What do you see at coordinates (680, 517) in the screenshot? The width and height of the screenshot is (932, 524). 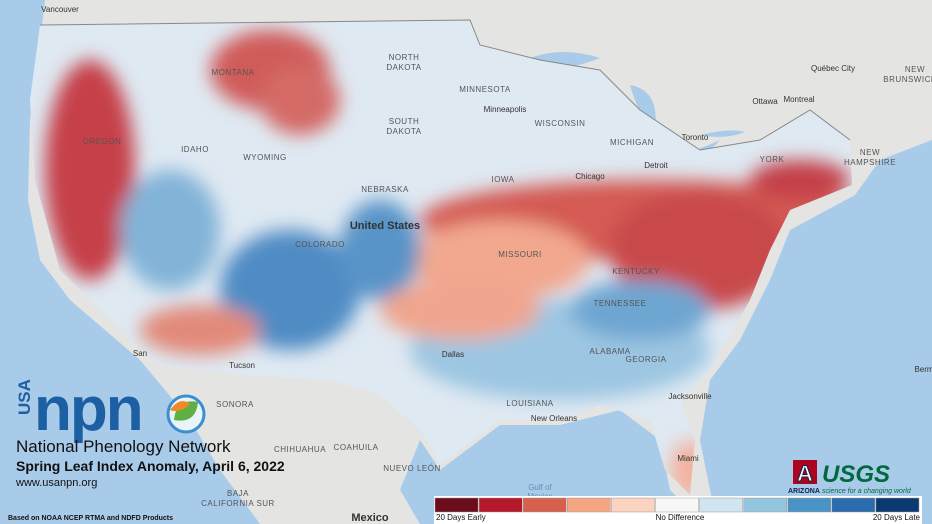 I see `legend-label: No Difference` at bounding box center [680, 517].